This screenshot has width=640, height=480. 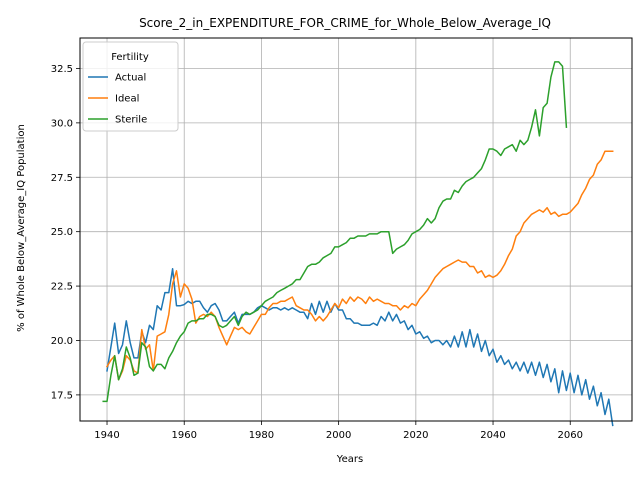 What do you see at coordinates (62, 395) in the screenshot?
I see `y-tick-label: 17.5` at bounding box center [62, 395].